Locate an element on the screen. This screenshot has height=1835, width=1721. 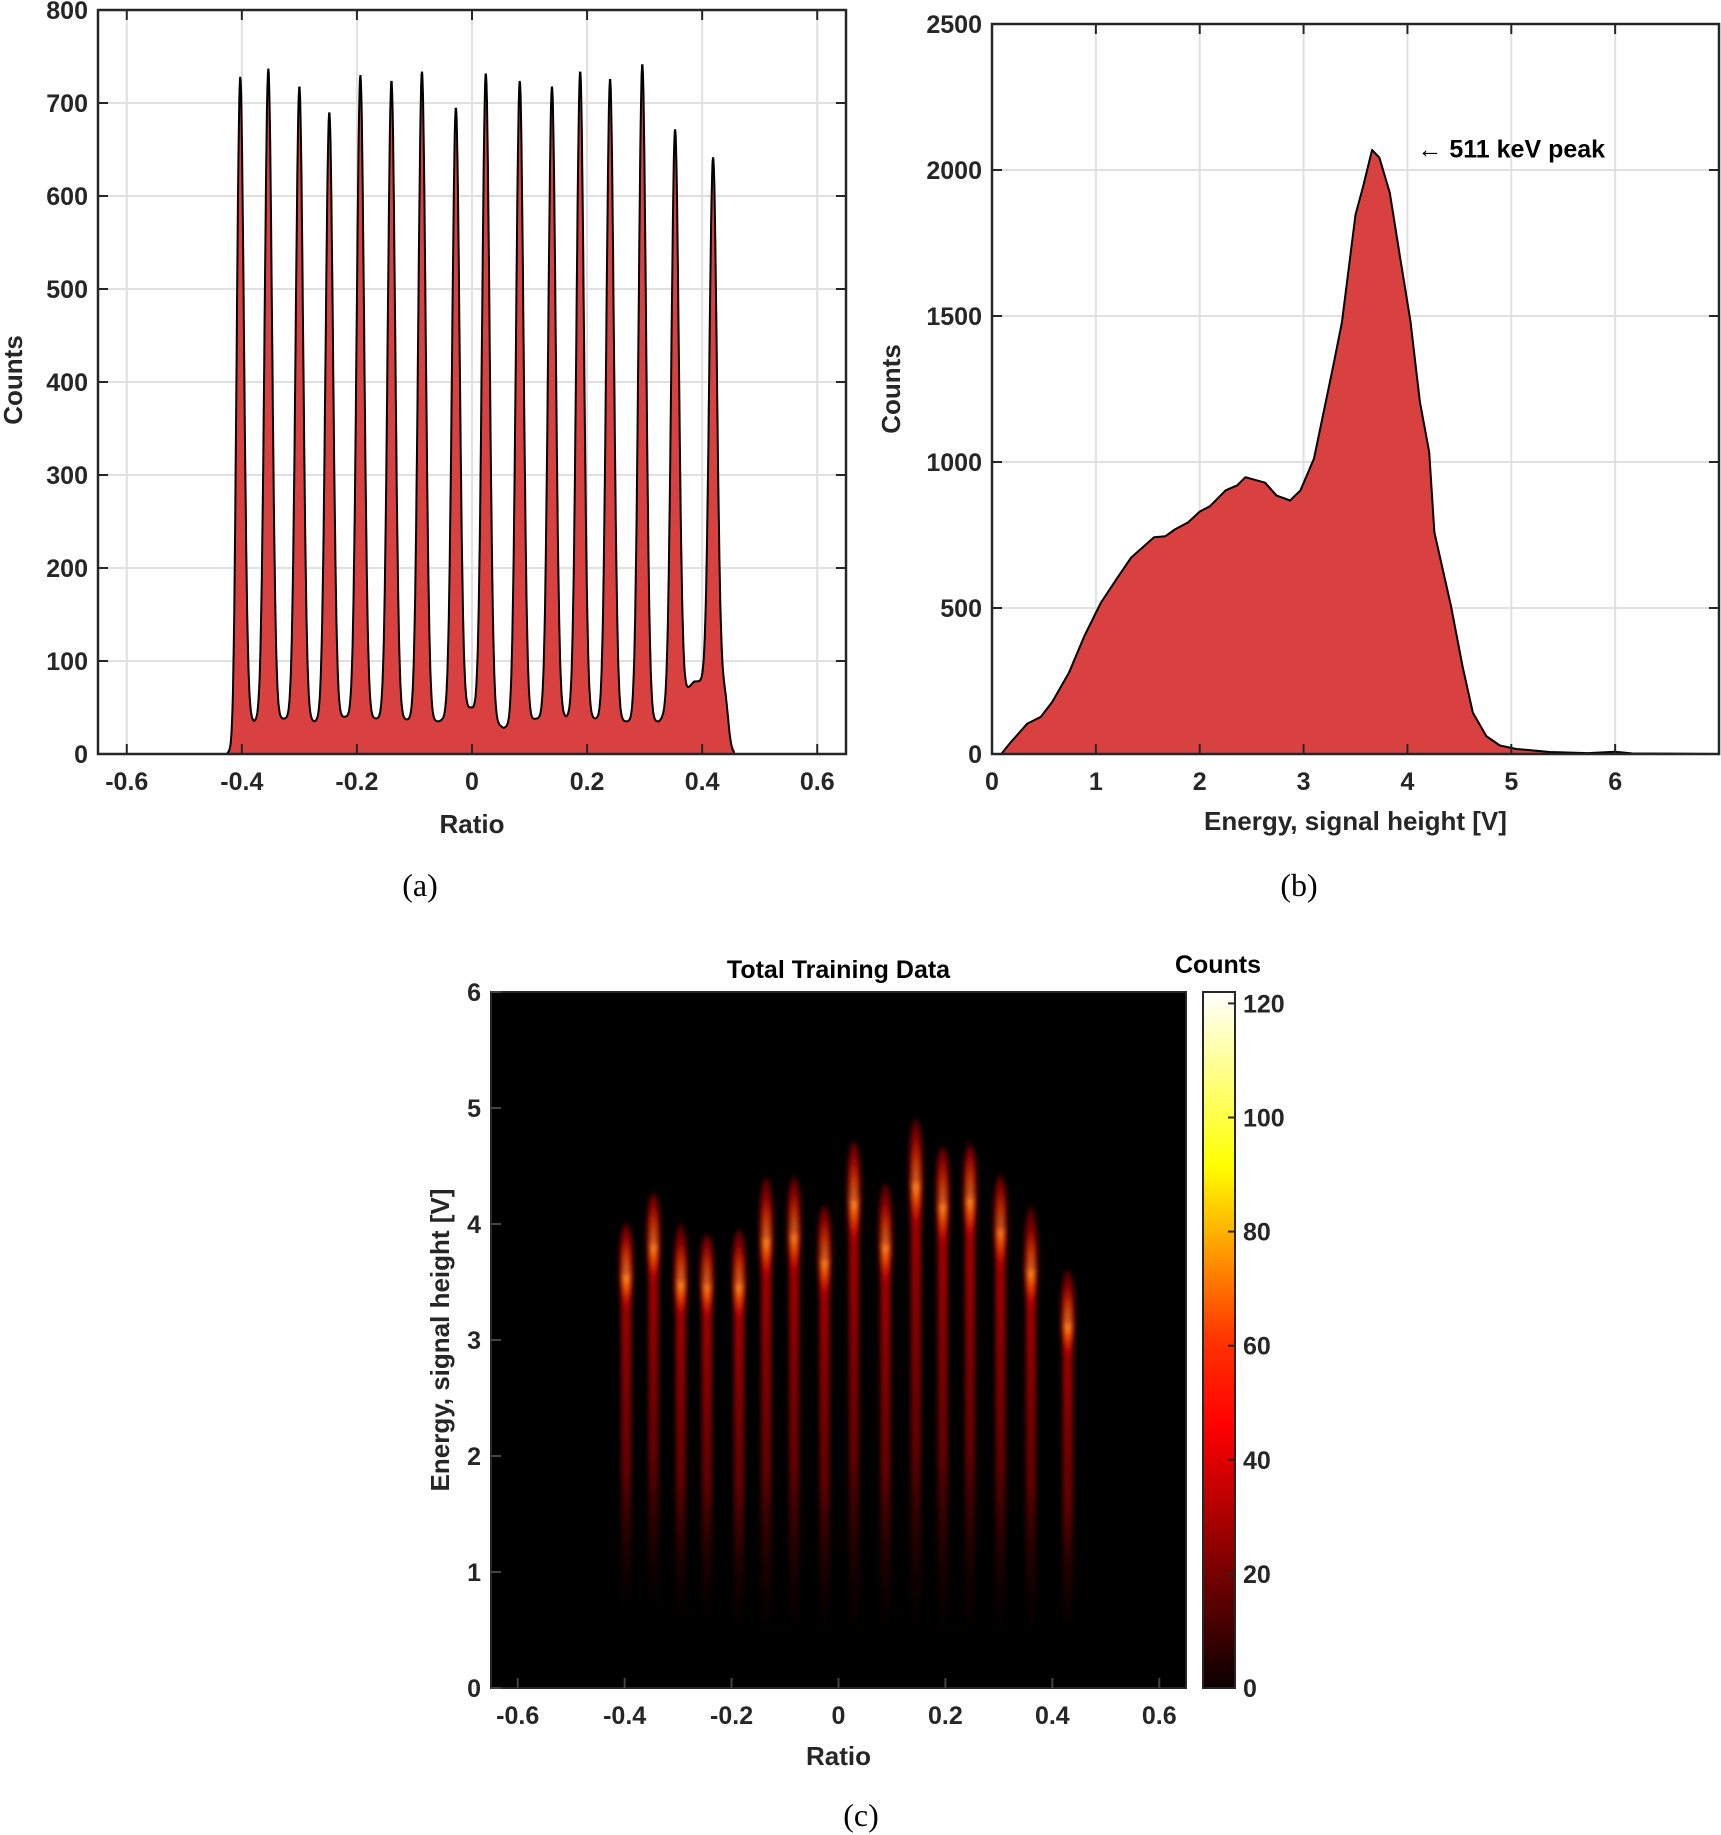
y-tick-label: 2000 is located at coordinates (954, 171).